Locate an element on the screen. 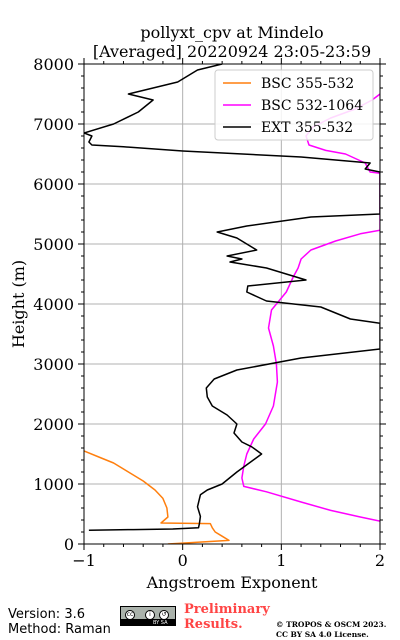 The image size is (400, 640). preliminary-line1: Preliminary is located at coordinates (227, 609).